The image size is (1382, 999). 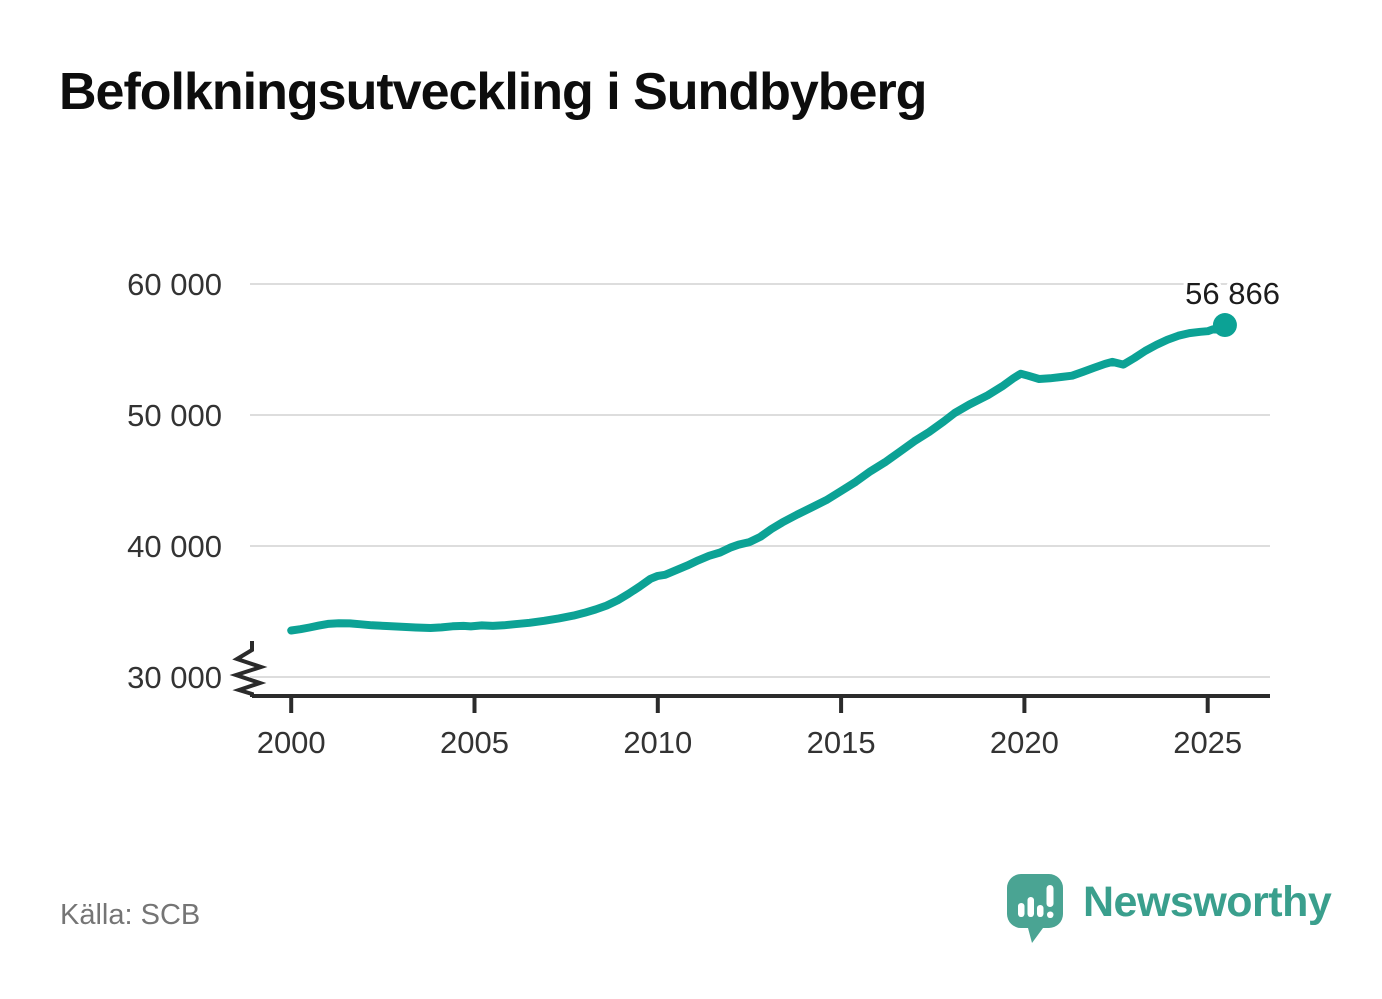 What do you see at coordinates (493, 92) in the screenshot?
I see `chart-title: Befolkningsutveckling i Sundbyberg` at bounding box center [493, 92].